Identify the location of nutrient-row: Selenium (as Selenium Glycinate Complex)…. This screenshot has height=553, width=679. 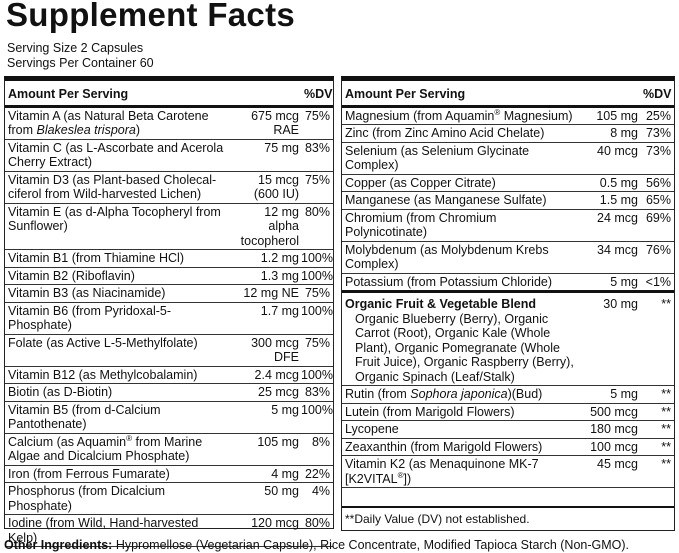
(508, 158).